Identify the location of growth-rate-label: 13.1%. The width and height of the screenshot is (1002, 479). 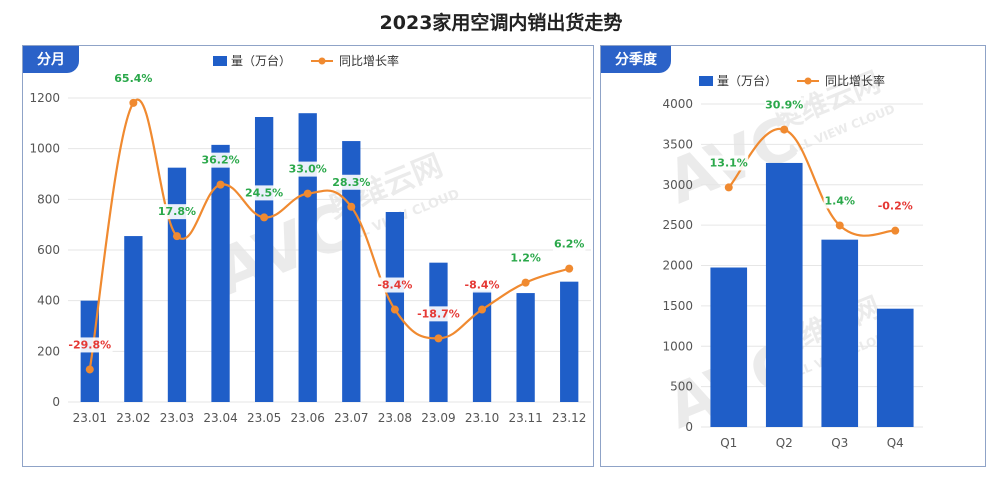
(729, 162).